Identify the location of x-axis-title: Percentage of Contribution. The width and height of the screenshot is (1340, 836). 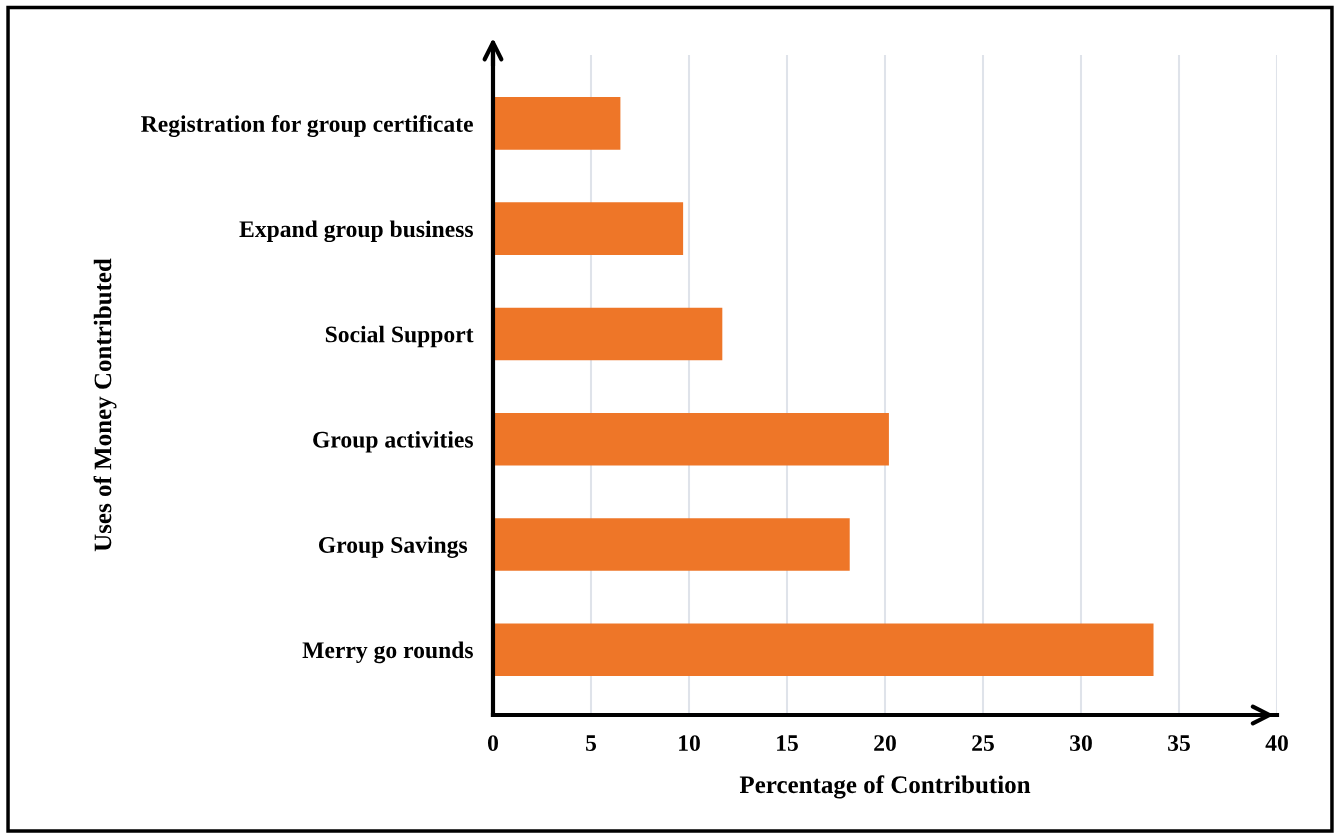
(885, 787).